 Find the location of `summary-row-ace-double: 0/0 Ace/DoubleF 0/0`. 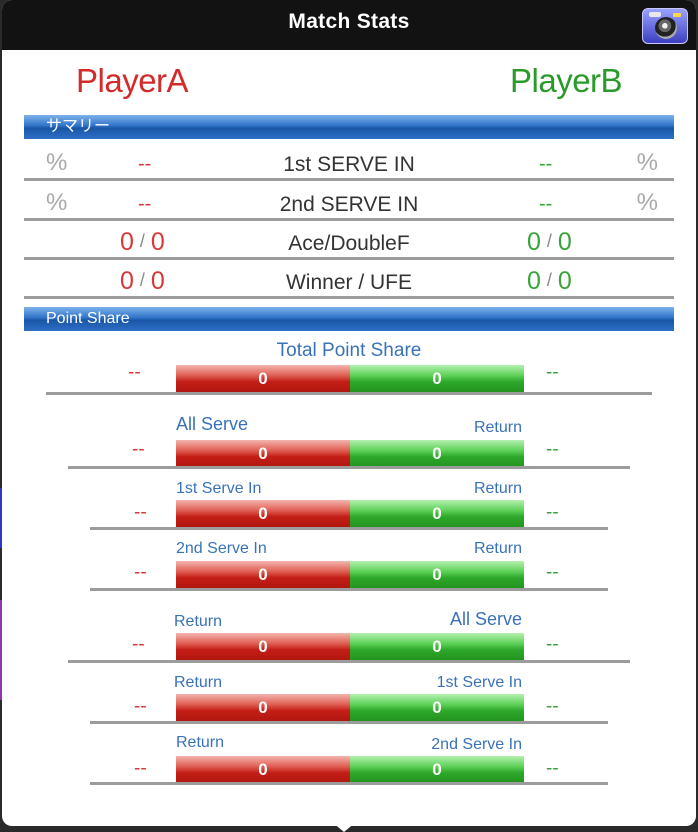

summary-row-ace-double: 0/0 Ace/DoubleF 0/0 is located at coordinates (349, 241).